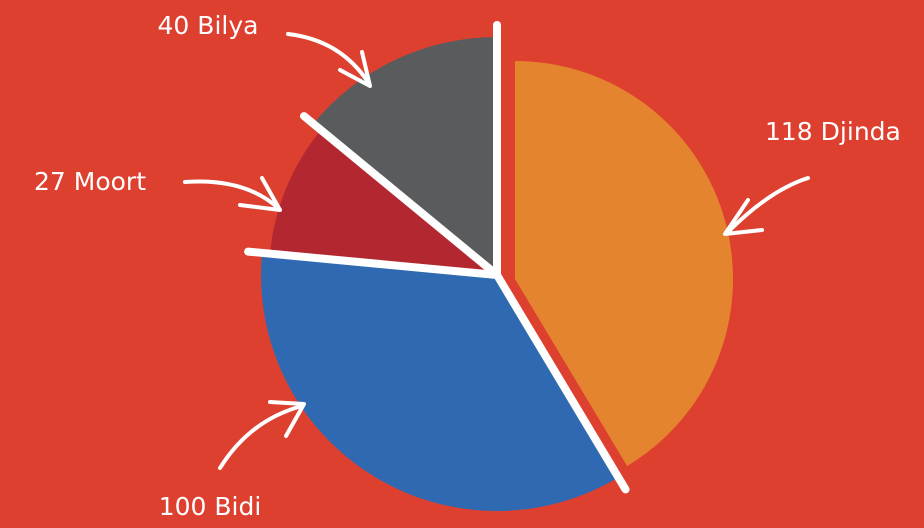 Image resolution: width=924 pixels, height=528 pixels. I want to click on slice-label: 27 Moort, so click(90, 181).